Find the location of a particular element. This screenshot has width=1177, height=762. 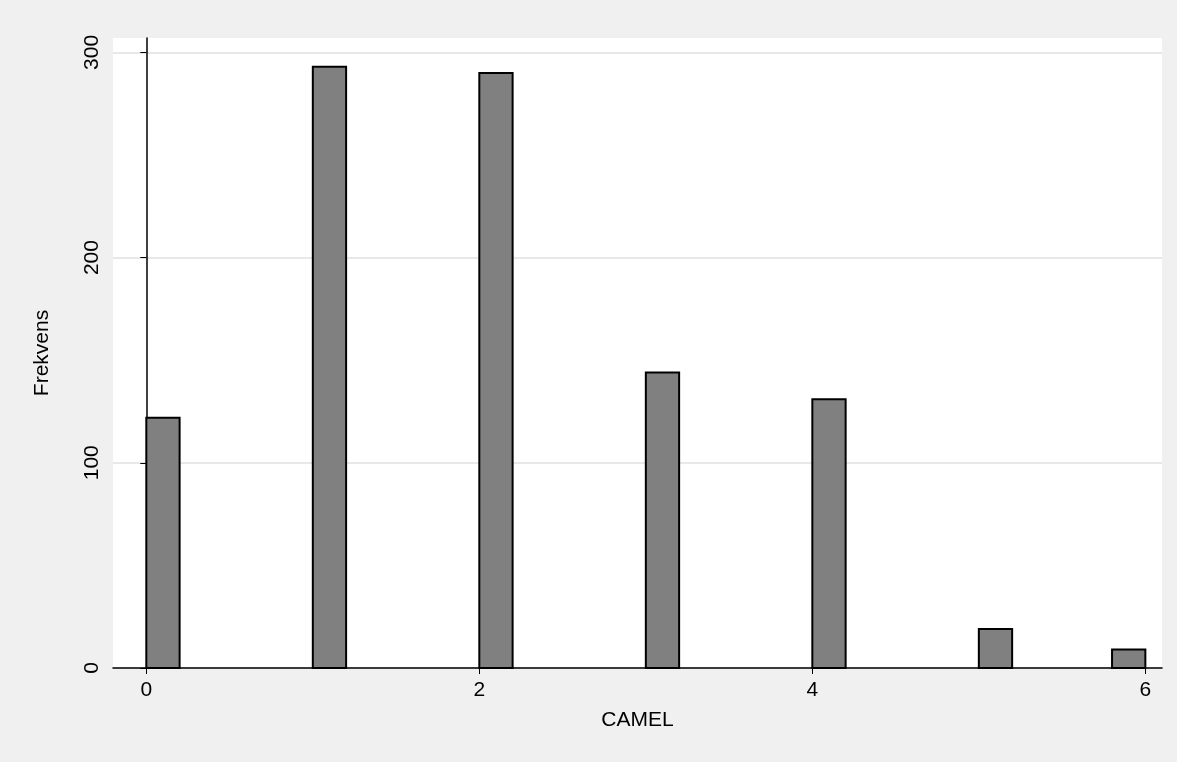

x-tick-label: 2 is located at coordinates (479, 688).